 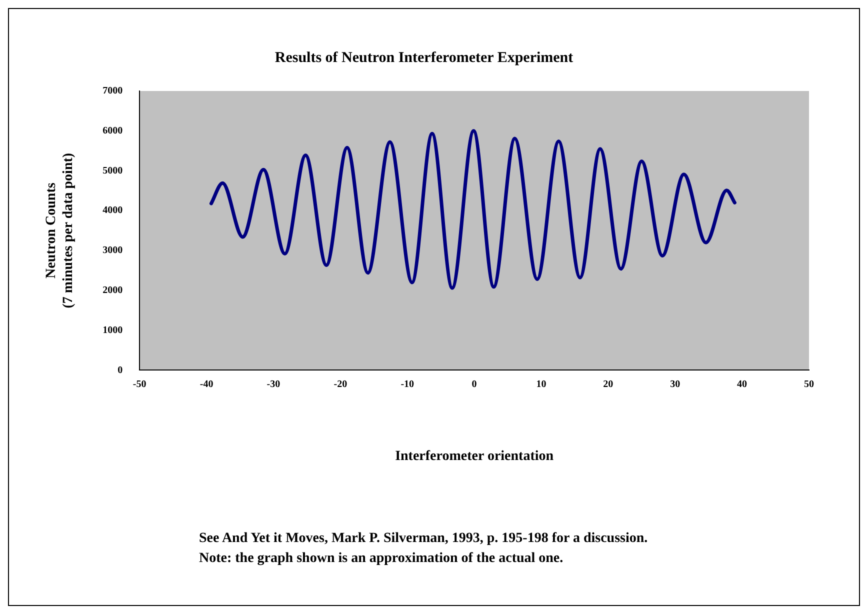 I want to click on y-tick-label: 1000, so click(x=112, y=330).